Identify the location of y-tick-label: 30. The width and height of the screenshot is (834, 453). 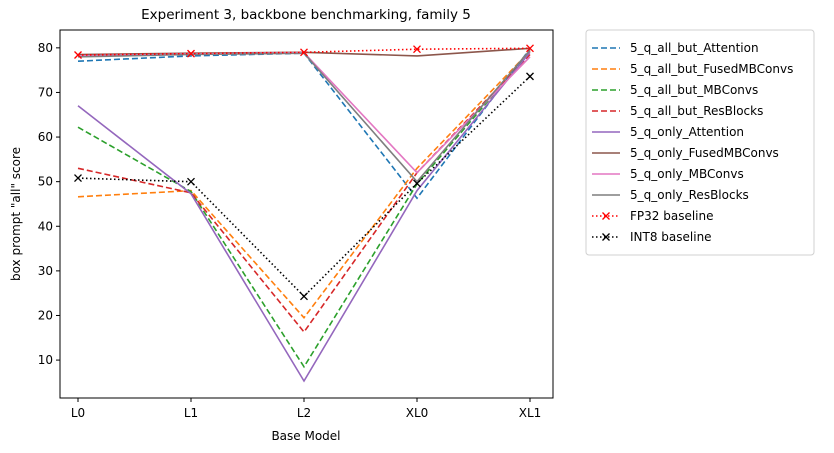
(45, 271).